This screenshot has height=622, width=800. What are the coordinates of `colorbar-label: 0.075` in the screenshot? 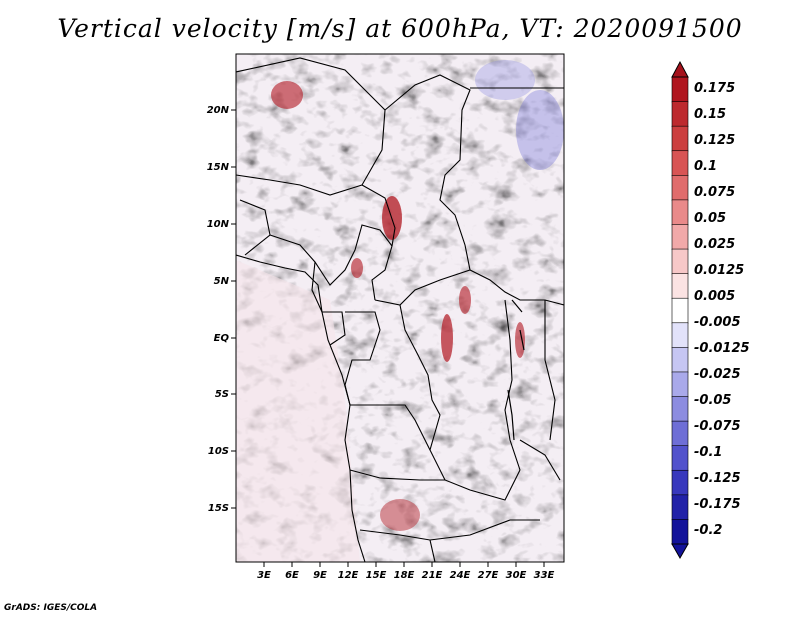 It's located at (714, 192).